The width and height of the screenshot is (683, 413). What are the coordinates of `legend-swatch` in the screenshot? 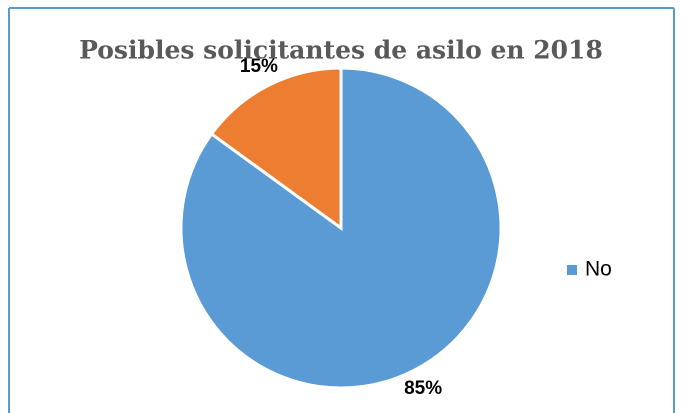 It's located at (572, 270).